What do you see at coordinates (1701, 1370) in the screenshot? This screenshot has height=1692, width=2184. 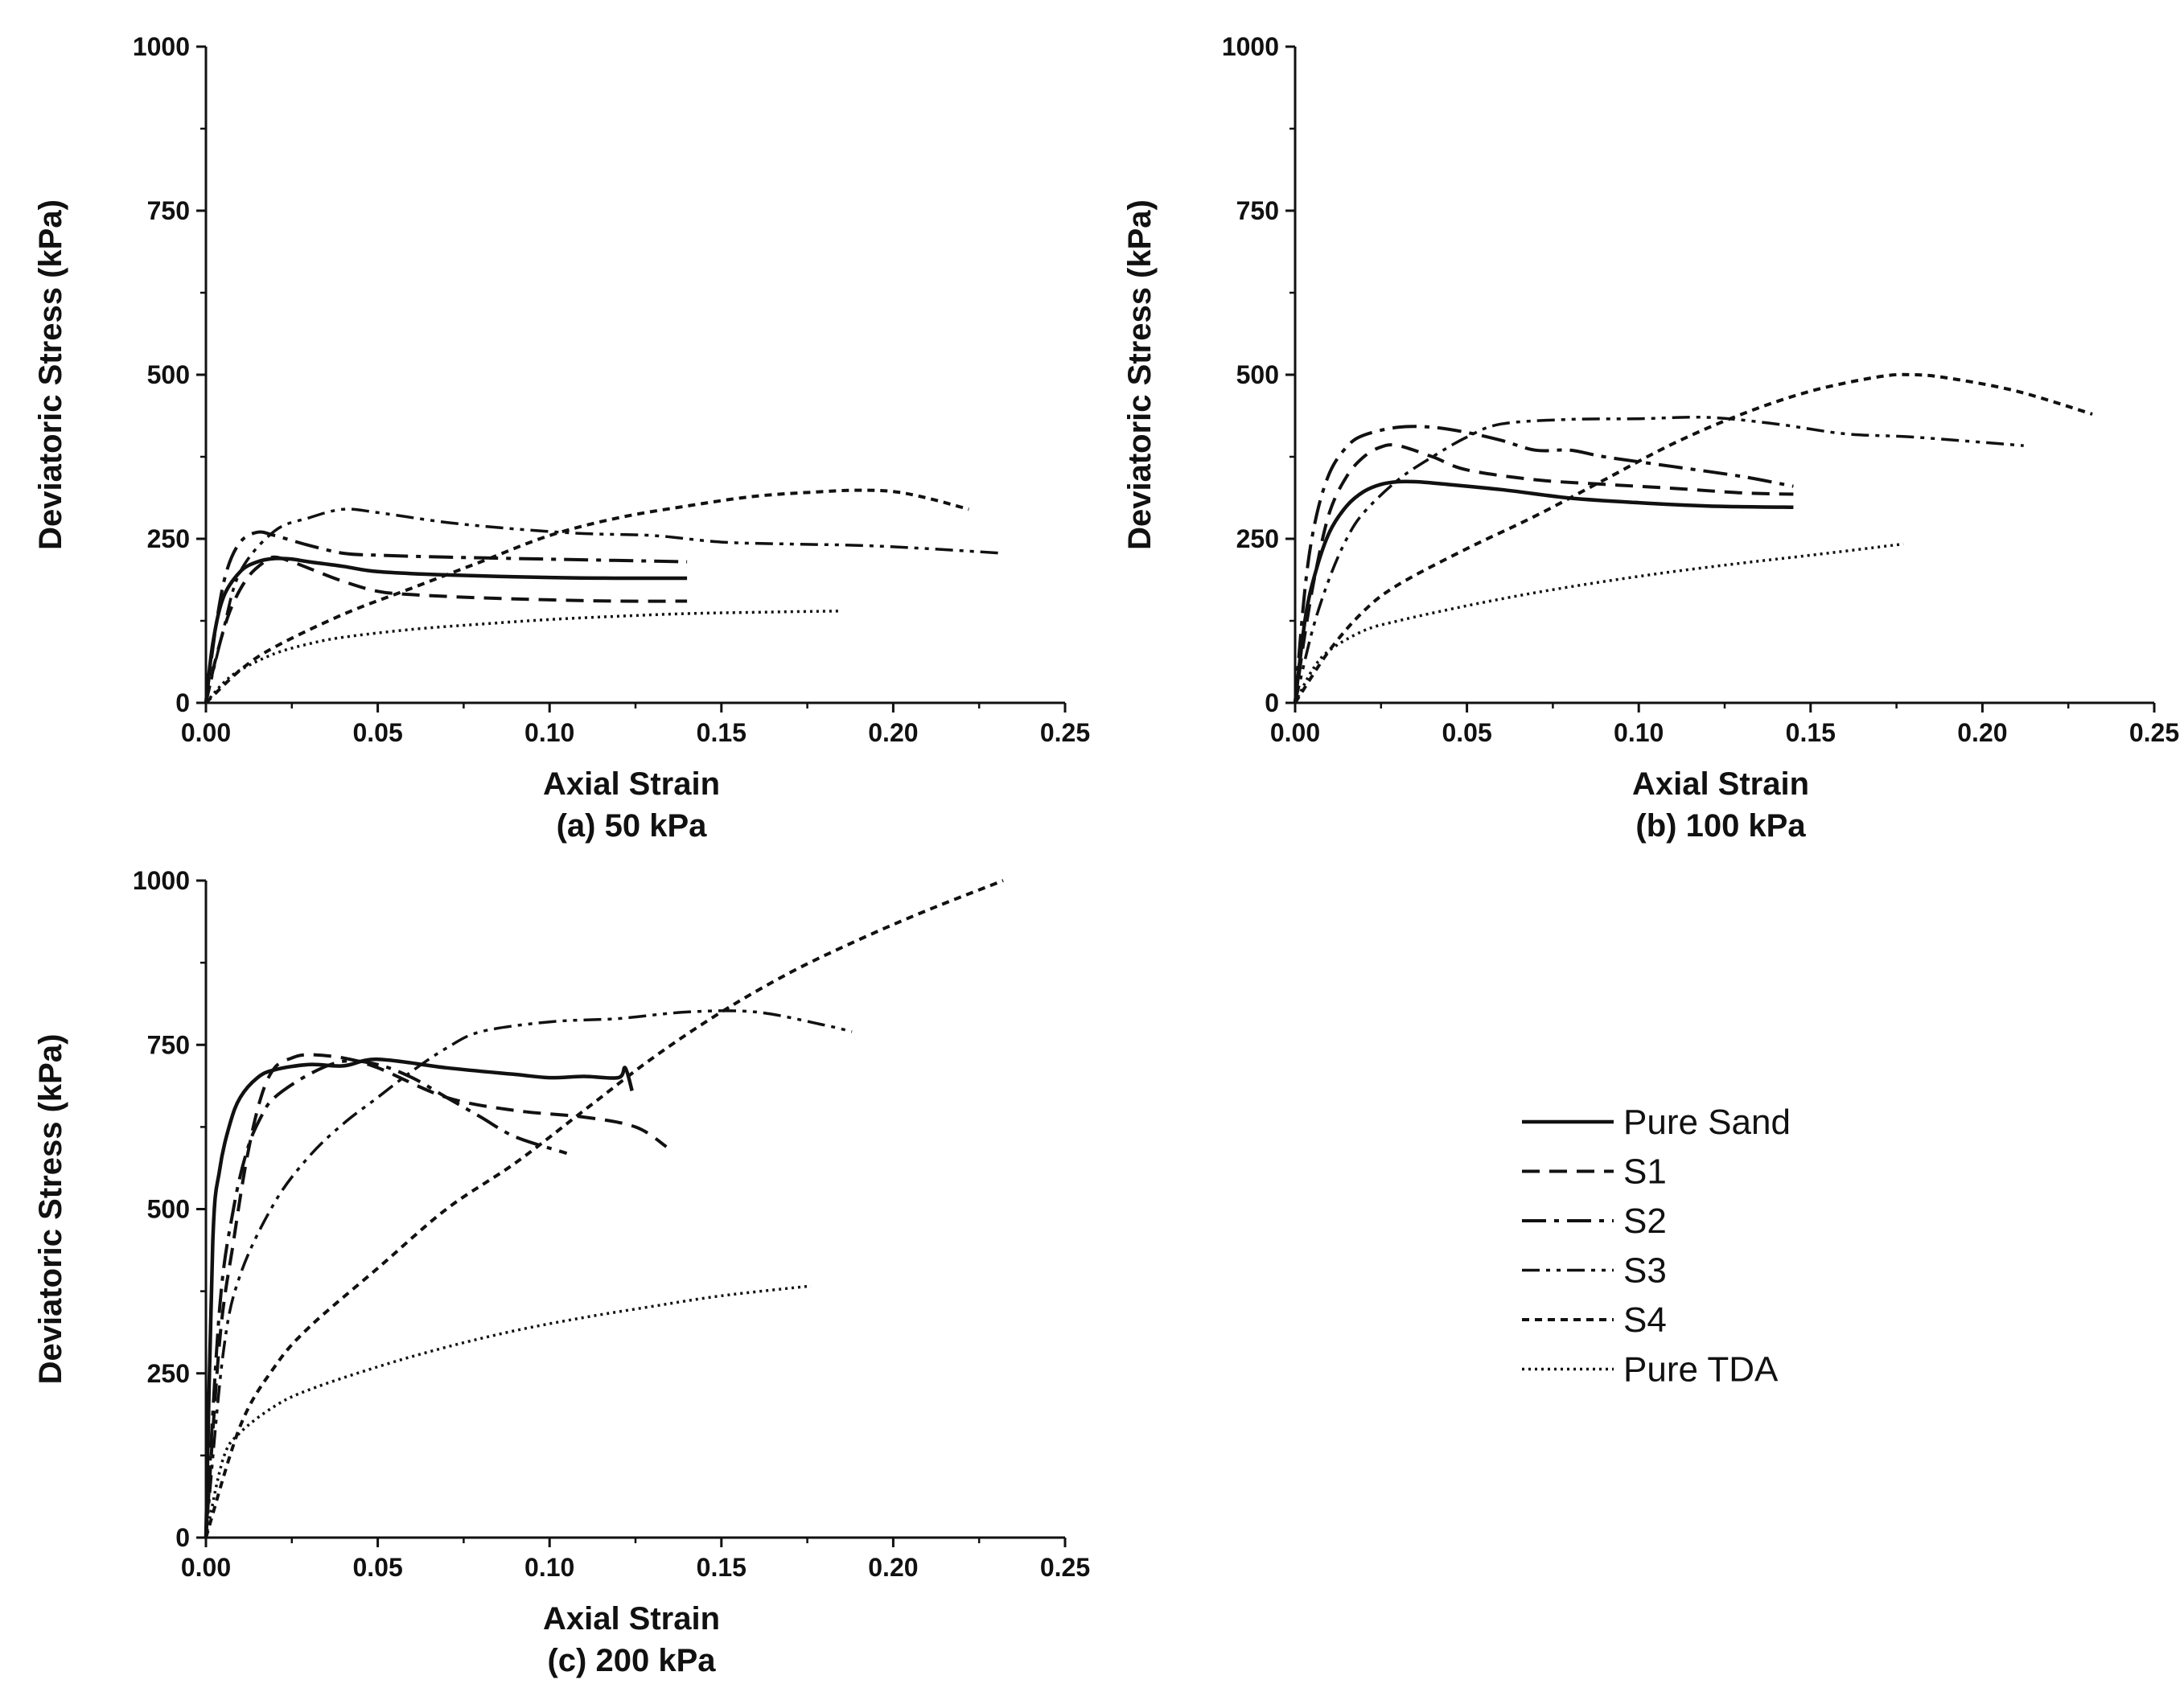 I see `legend-label-pure_tda: Pure TDA` at bounding box center [1701, 1370].